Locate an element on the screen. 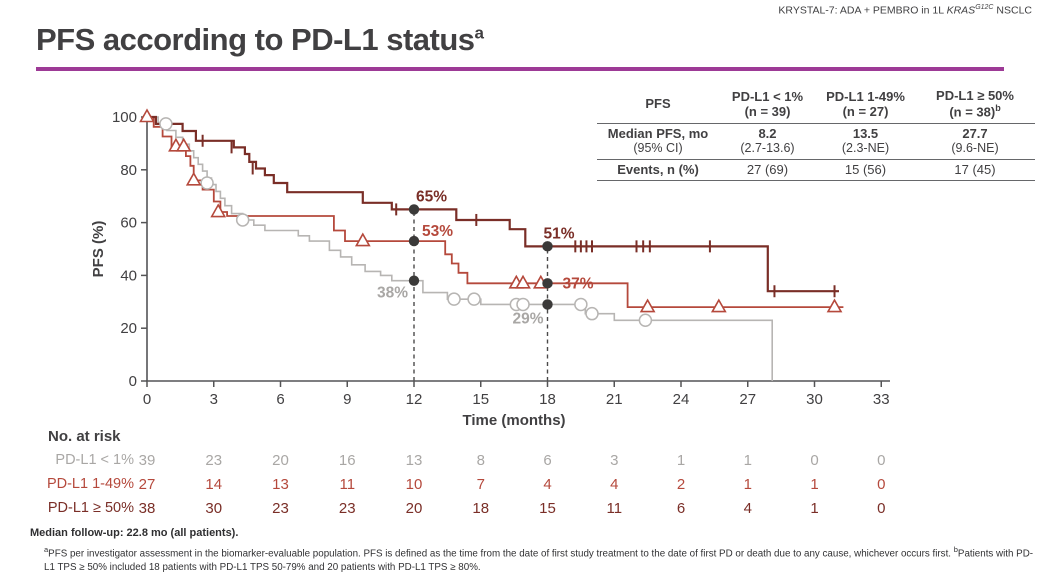  at-risk-count: 10 is located at coordinates (414, 484).